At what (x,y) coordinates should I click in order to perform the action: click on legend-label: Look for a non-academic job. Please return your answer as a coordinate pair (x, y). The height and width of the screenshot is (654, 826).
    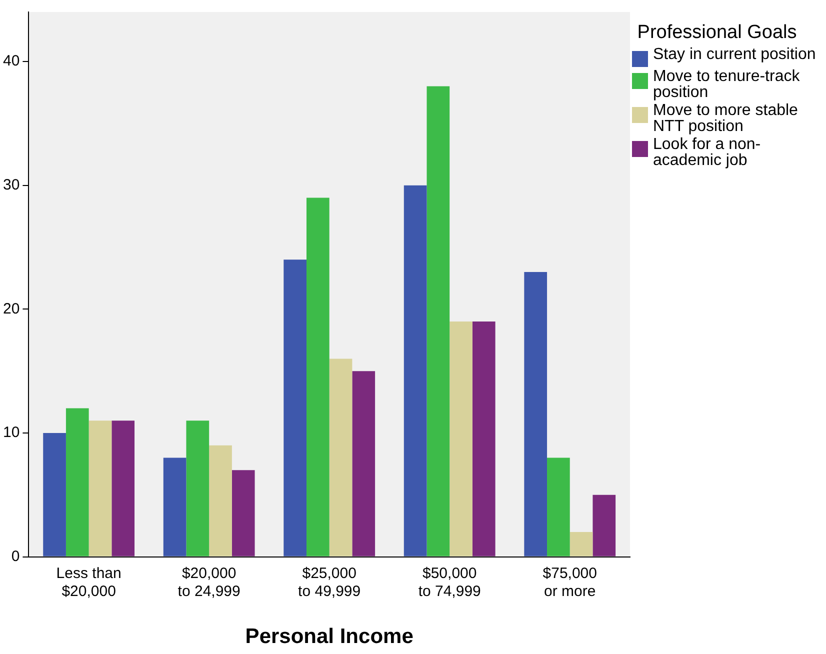
    Looking at the image, I should click on (707, 152).